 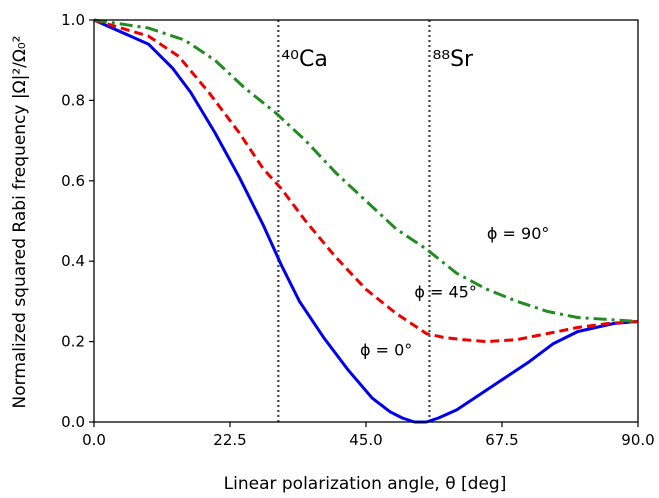 What do you see at coordinates (73, 20) in the screenshot?
I see `y-tick-label: 1.0` at bounding box center [73, 20].